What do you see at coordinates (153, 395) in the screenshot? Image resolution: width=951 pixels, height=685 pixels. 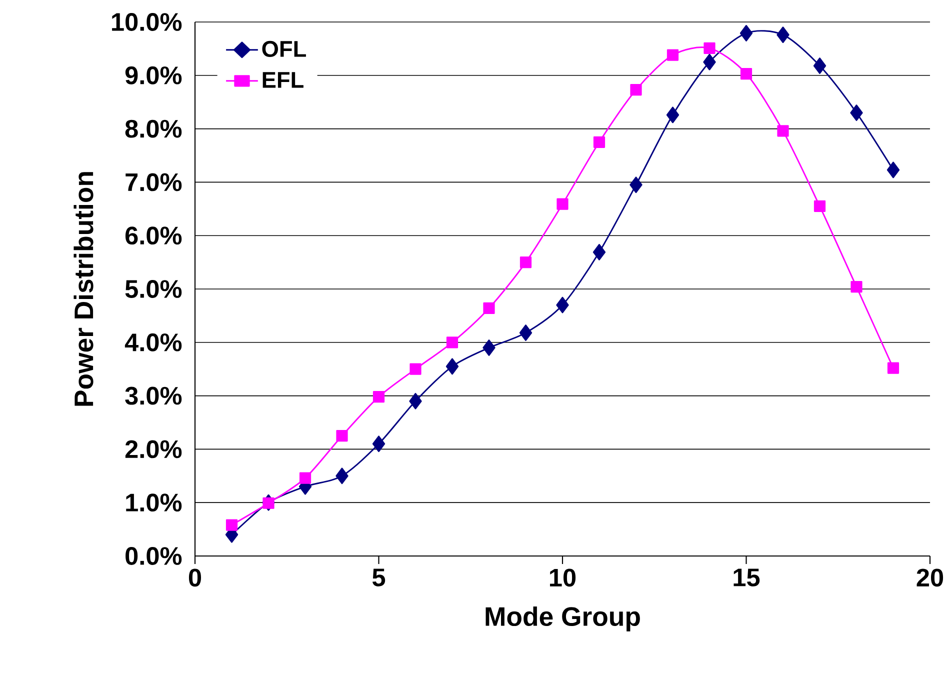 I see `y-tick-label: 3.0%` at bounding box center [153, 395].